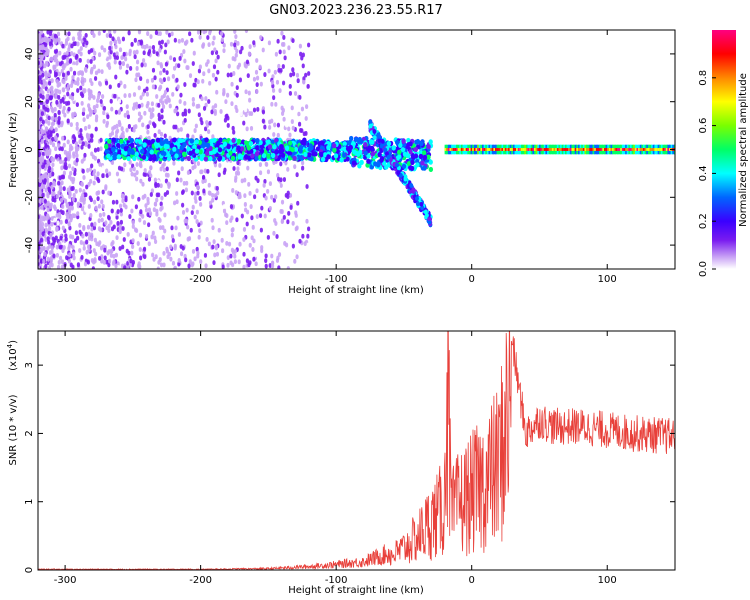 The width and height of the screenshot is (750, 600). Describe the element at coordinates (472, 279) in the screenshot. I see `spectrogram-xtick-label: 0` at that location.